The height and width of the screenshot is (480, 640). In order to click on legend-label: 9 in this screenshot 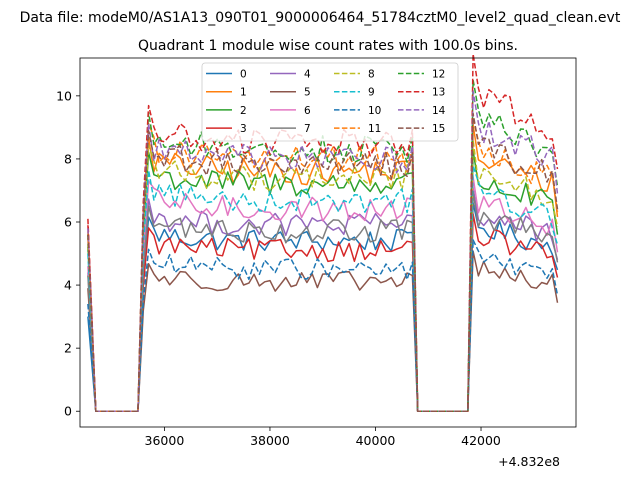, I will do `click(371, 93)`.